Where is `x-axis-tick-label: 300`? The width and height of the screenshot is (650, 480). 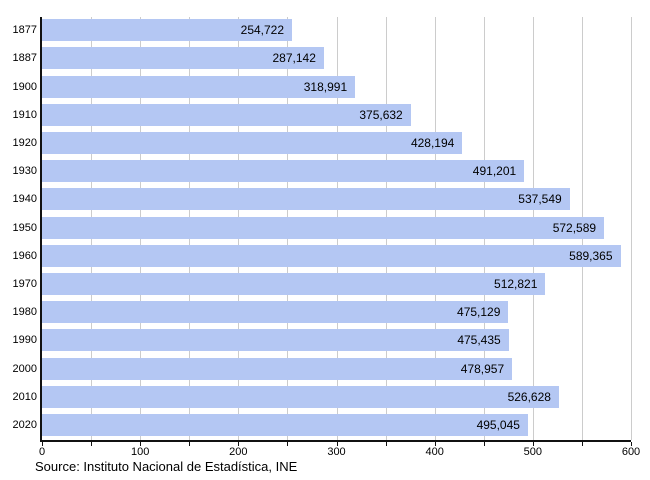 x-axis-tick-label: 300 is located at coordinates (336, 452).